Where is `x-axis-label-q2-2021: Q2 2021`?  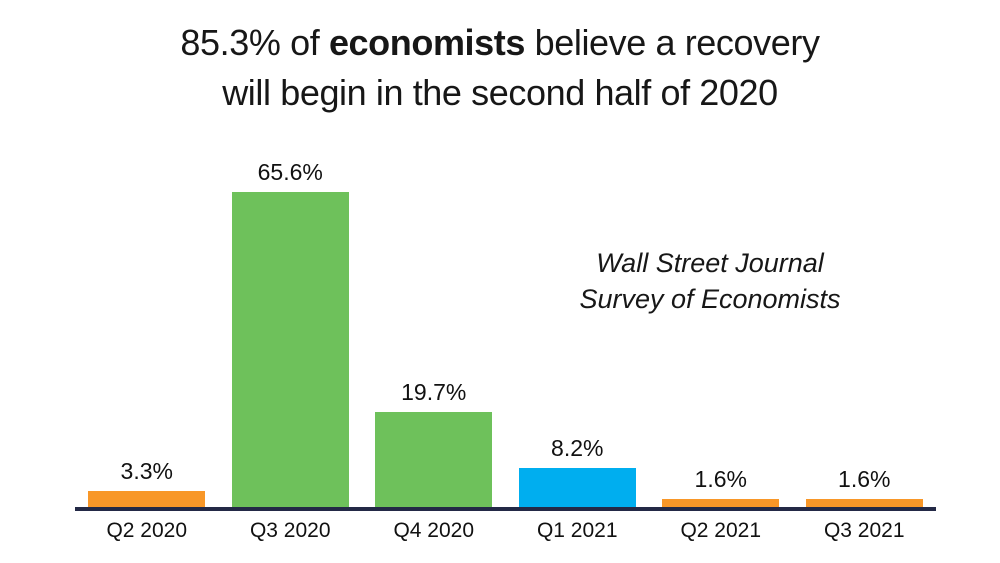
x-axis-label-q2-2021: Q2 2021 is located at coordinates (721, 530).